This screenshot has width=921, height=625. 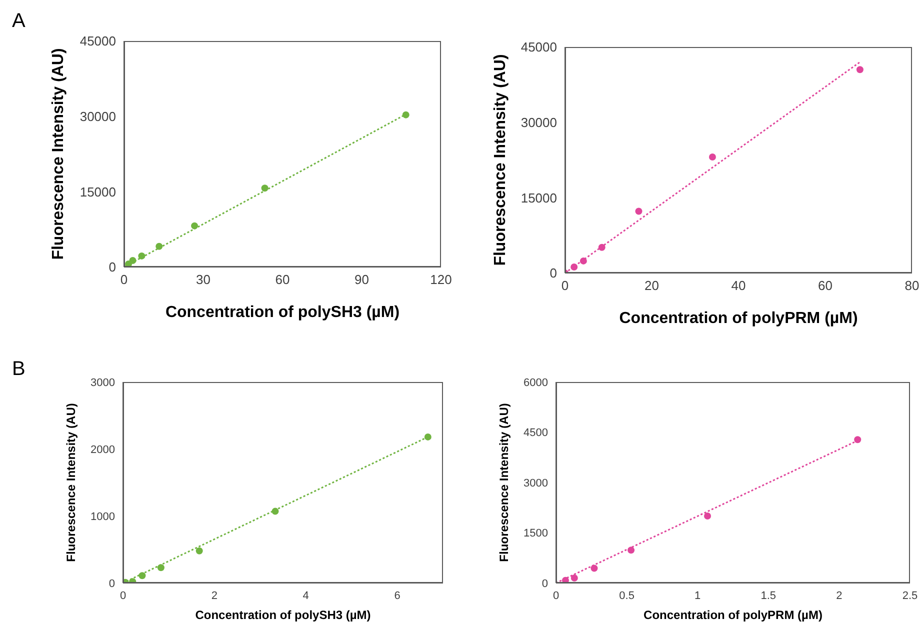 I want to click on y-tick-label: 6000, so click(x=536, y=382).